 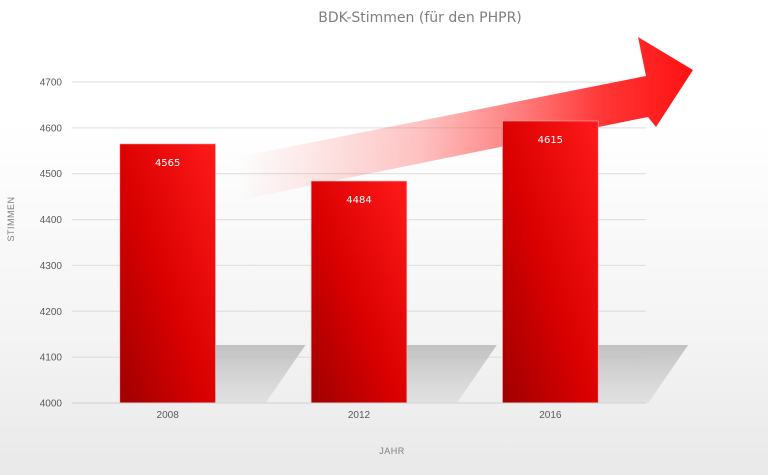 What do you see at coordinates (550, 140) in the screenshot?
I see `data-label: 4615` at bounding box center [550, 140].